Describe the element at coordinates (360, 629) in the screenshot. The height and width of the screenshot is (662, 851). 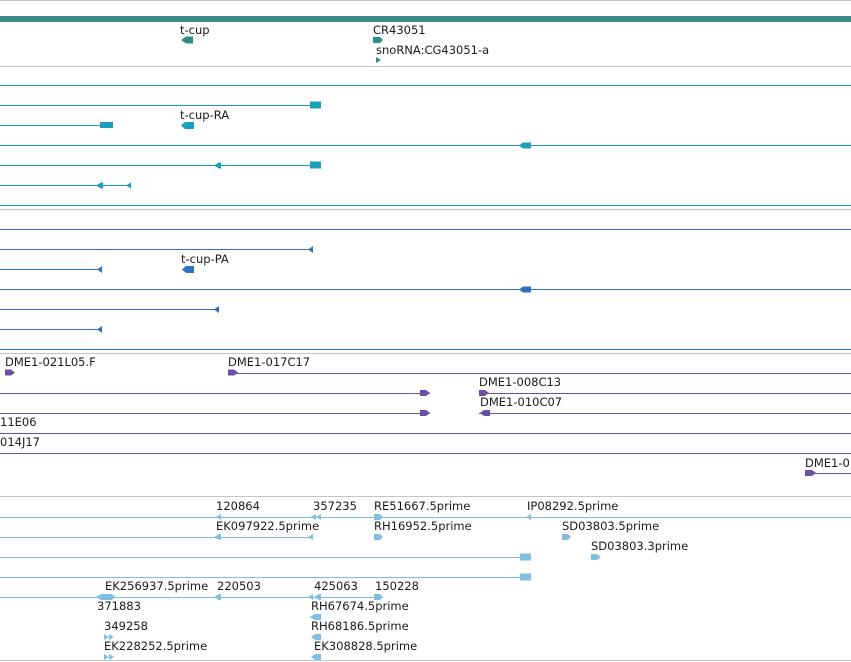
I see `est-feature: RH68186.5prime` at that location.